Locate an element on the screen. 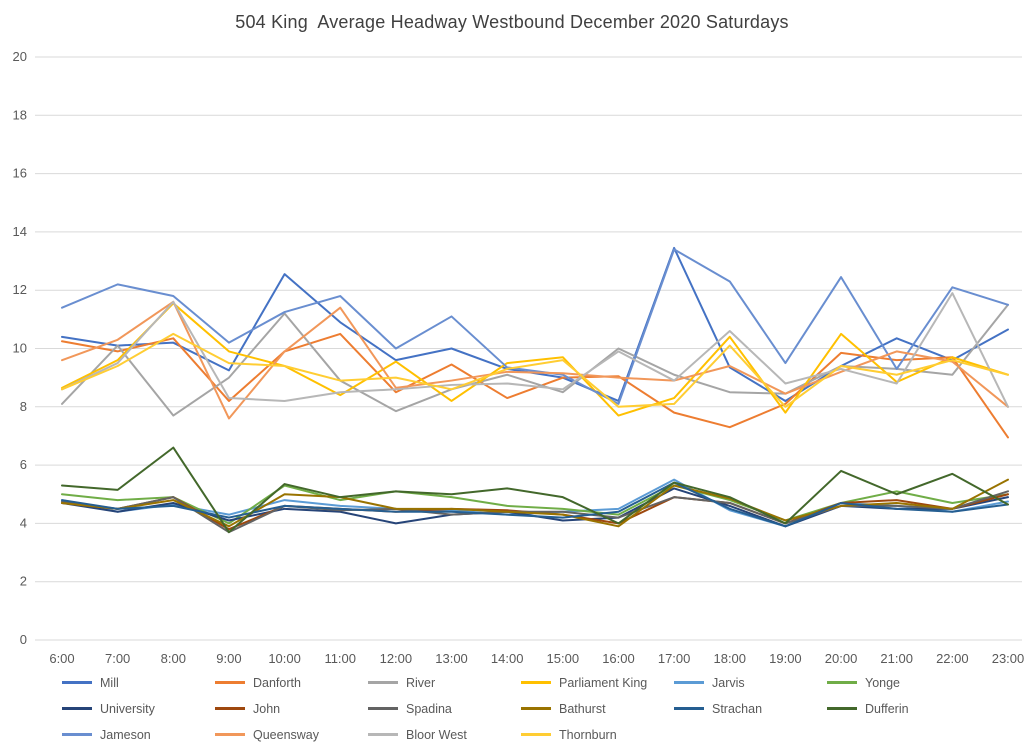  legend-item-yonge: Yonge is located at coordinates (899, 682).